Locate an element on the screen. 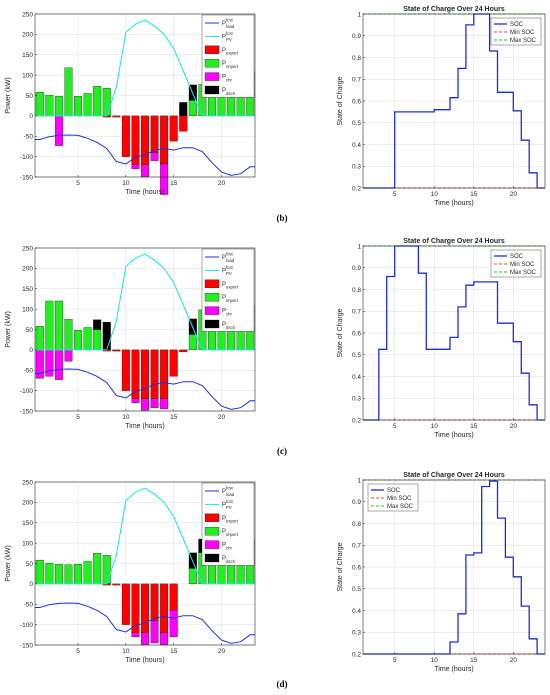 The image size is (550, 695). x-tick-label: 15 is located at coordinates (474, 660).